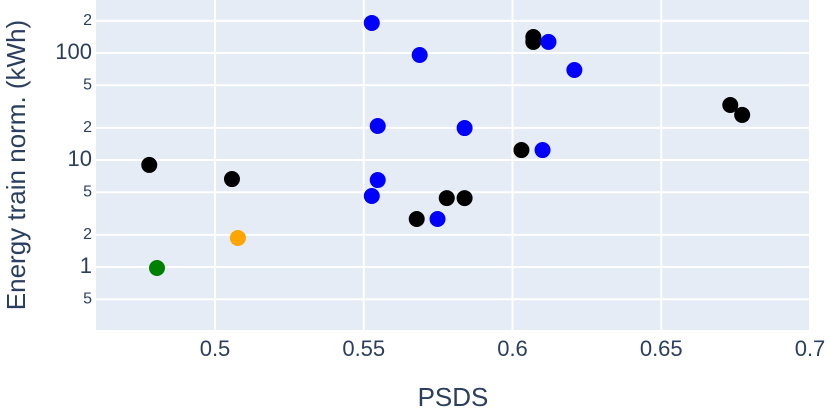 This screenshot has width=830, height=415. I want to click on x-tick-label: 0.7, so click(810, 348).